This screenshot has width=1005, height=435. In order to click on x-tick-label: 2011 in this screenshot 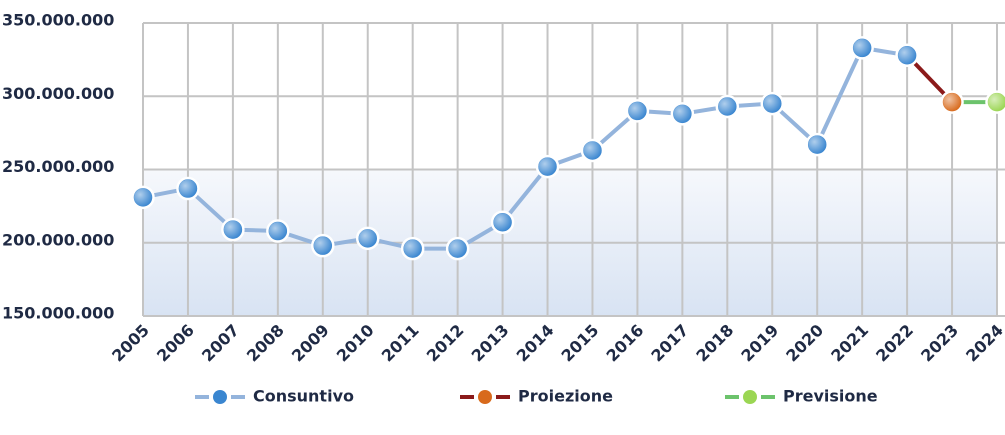, I will do `click(400, 343)`.